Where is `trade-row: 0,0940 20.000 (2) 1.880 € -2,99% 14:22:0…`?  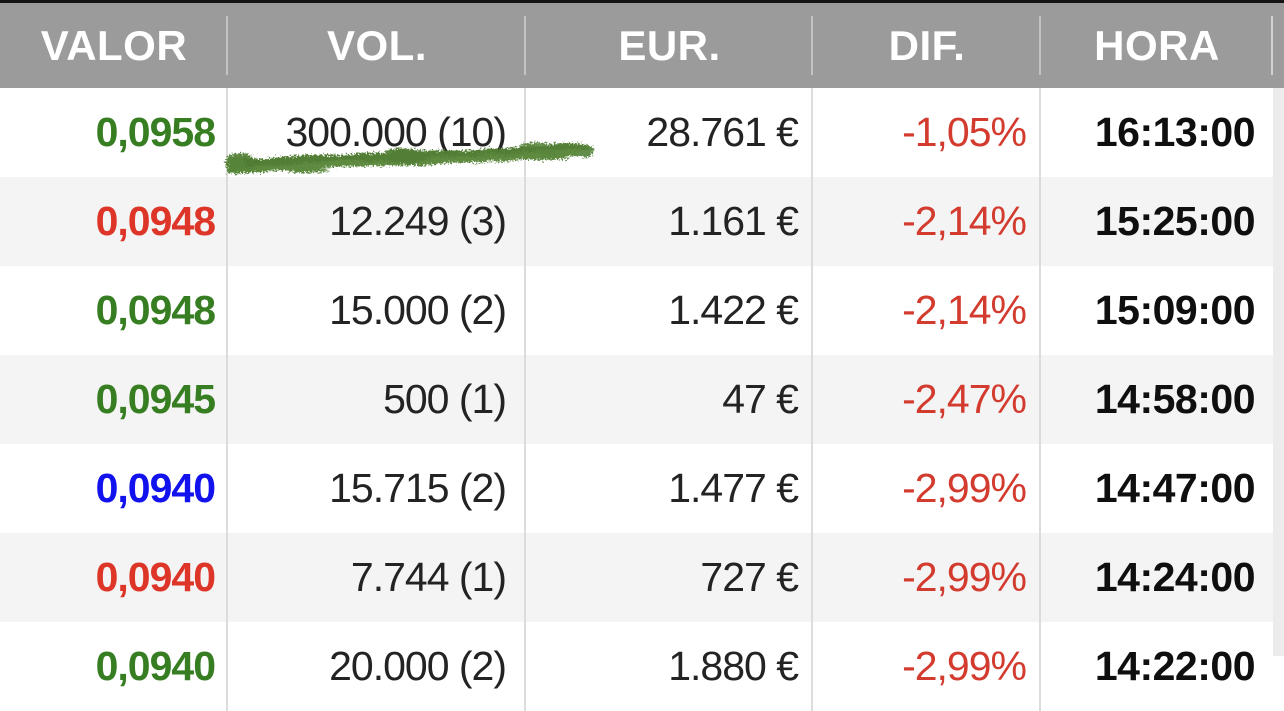 trade-row: 0,0940 20.000 (2) 1.880 € -2,99% 14:22:0… is located at coordinates (642, 666).